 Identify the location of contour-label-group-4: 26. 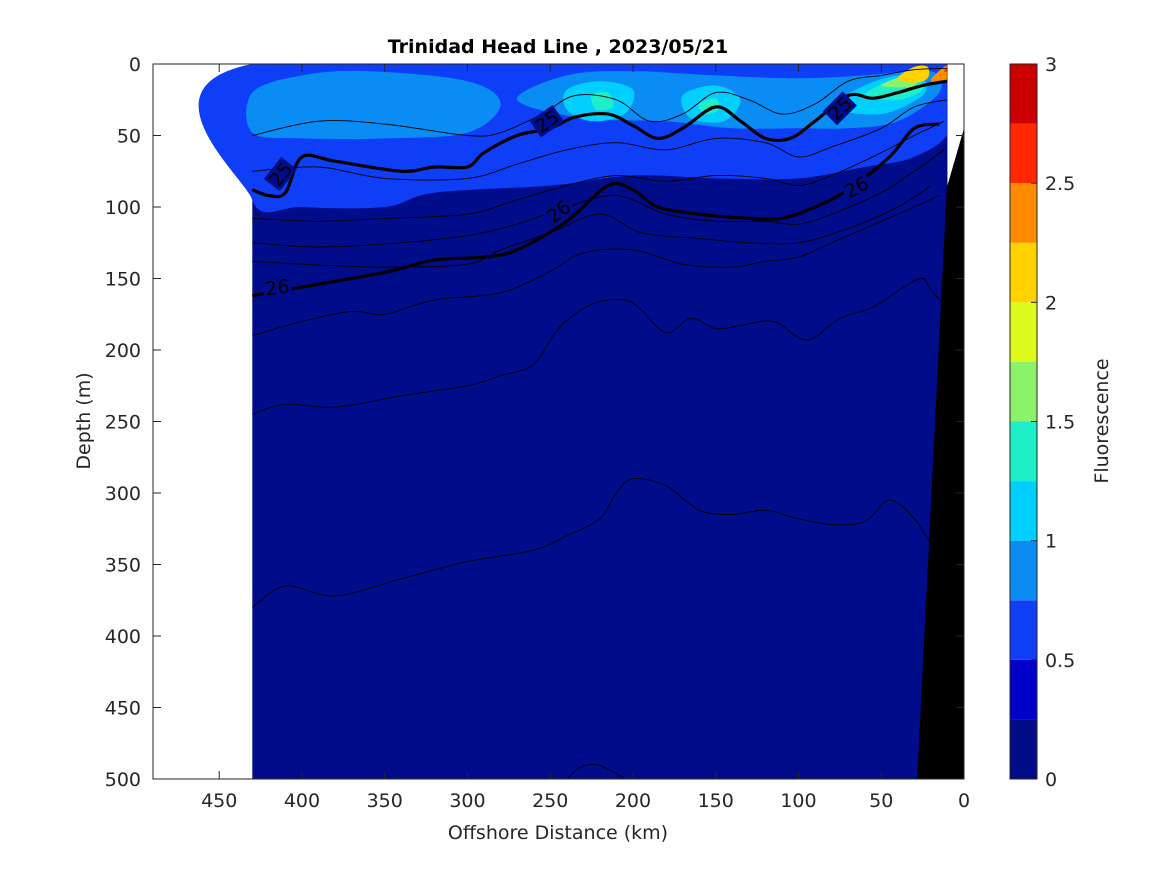
(277, 288).